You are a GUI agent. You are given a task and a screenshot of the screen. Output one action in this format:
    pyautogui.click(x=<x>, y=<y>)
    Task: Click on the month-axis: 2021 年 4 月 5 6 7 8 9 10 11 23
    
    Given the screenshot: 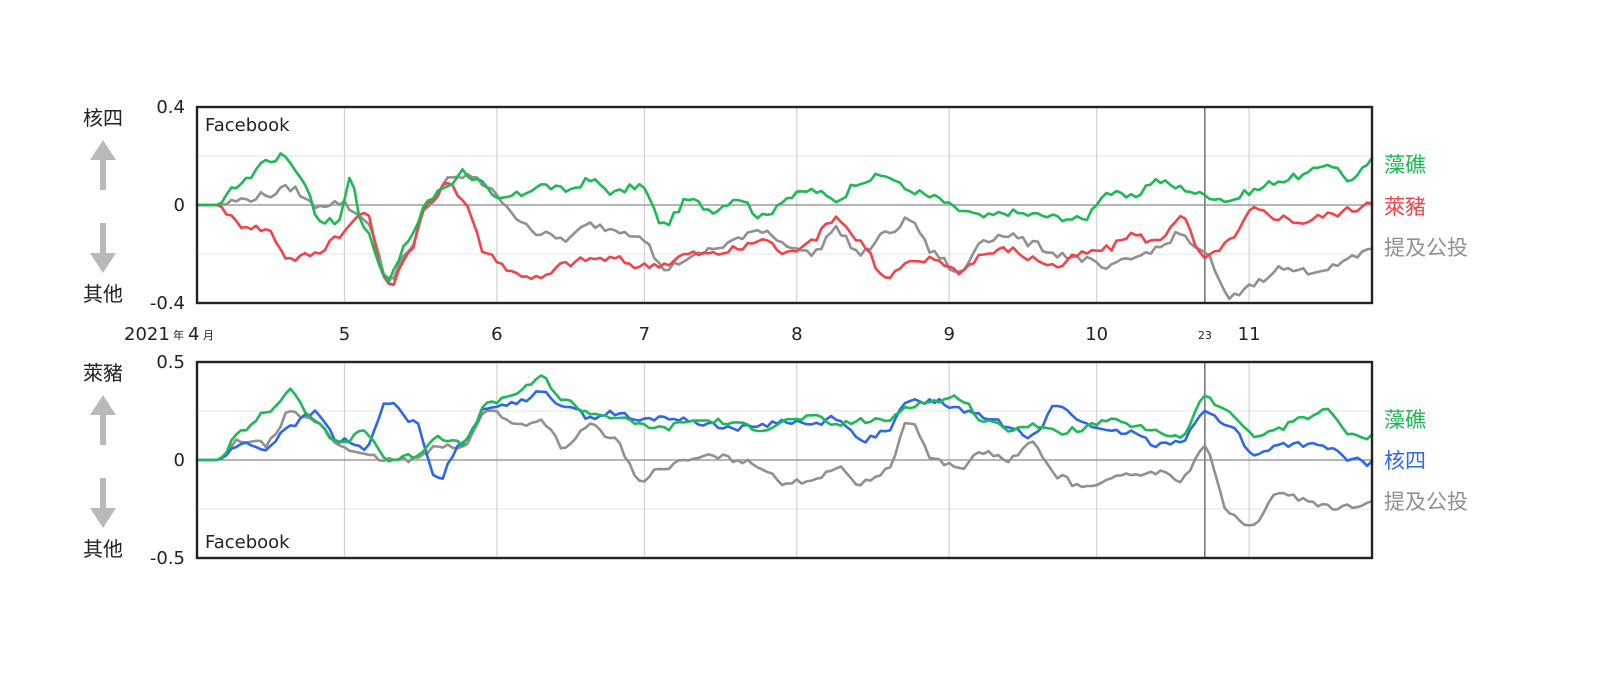 What is the action you would take?
    pyautogui.click(x=692, y=334)
    